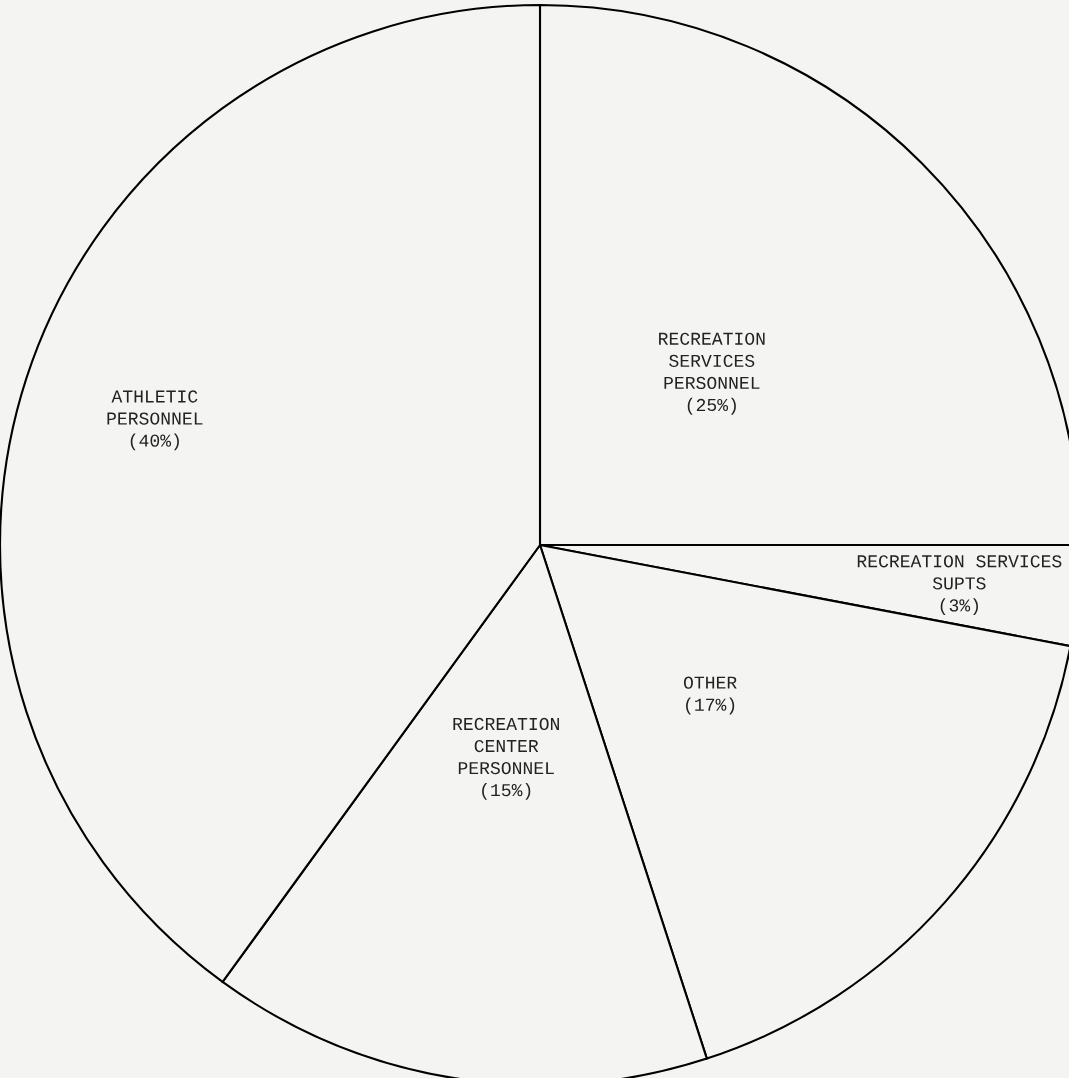 The image size is (1069, 1078). Describe the element at coordinates (712, 361) in the screenshot. I see `slice-label: RECREATION SERVICES PERSONNEL` at that location.